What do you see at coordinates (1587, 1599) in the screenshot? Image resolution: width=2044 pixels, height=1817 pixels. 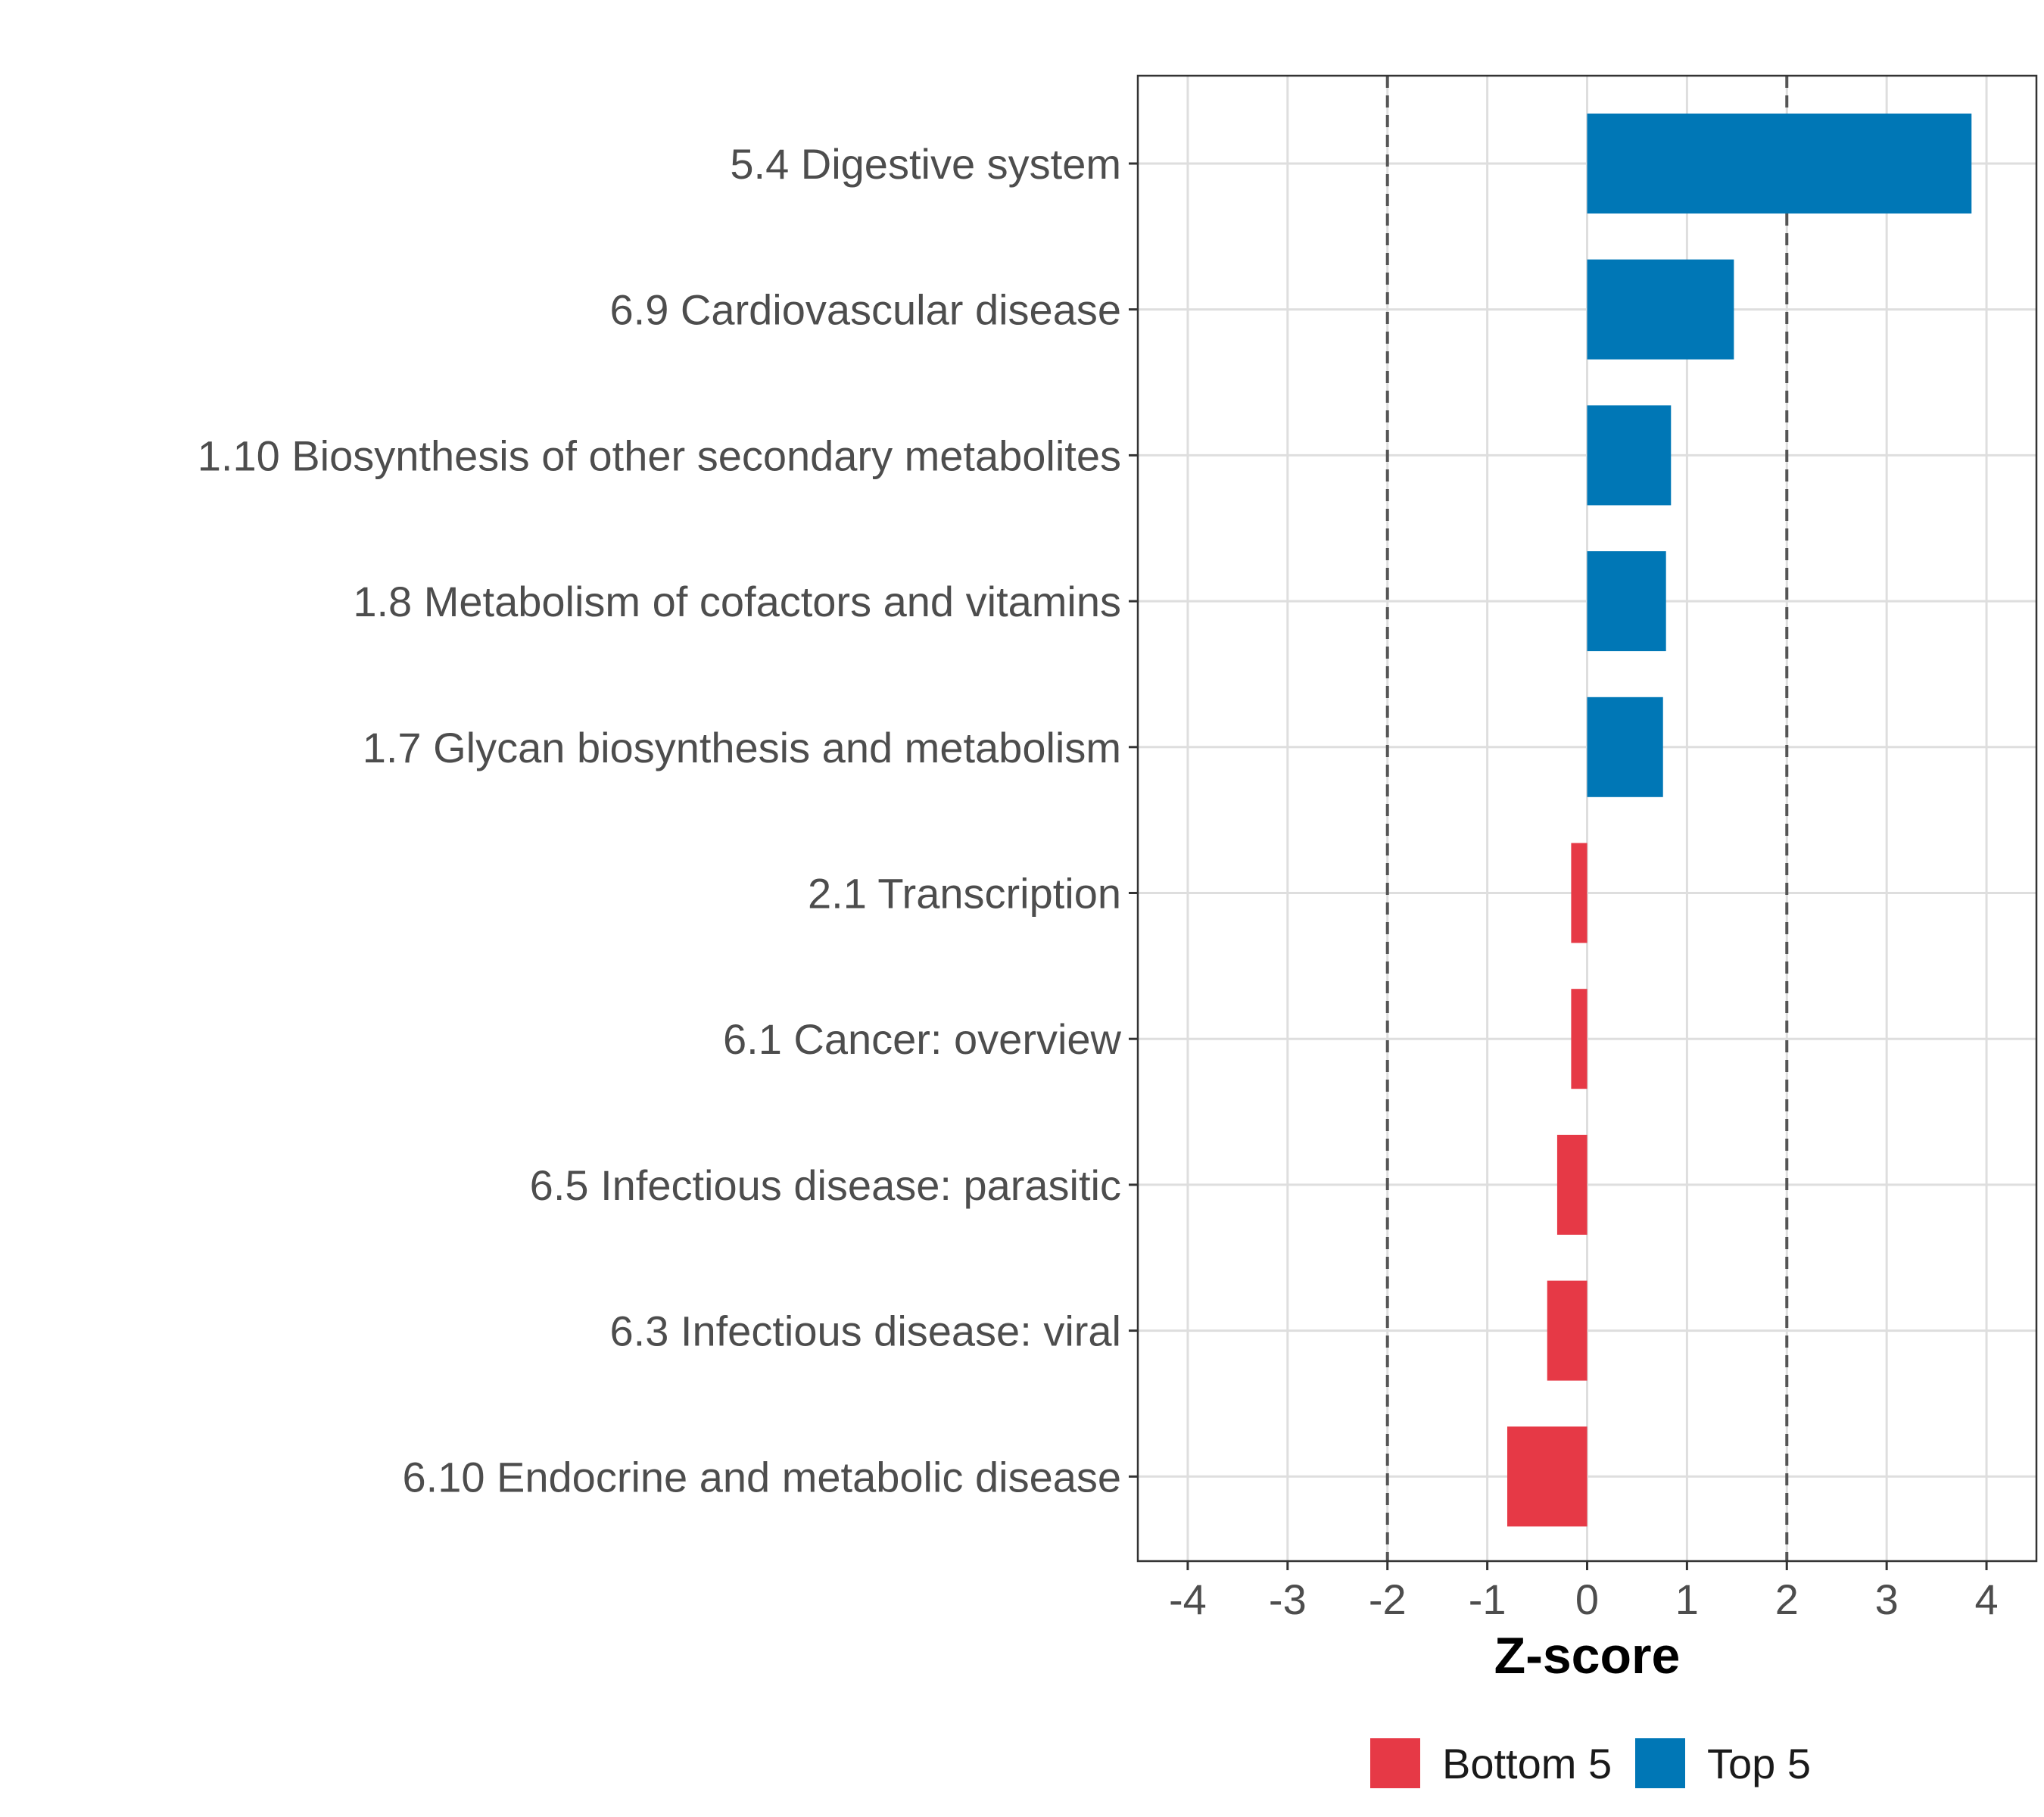 I see `x-tick-label-4: 0` at bounding box center [1587, 1599].